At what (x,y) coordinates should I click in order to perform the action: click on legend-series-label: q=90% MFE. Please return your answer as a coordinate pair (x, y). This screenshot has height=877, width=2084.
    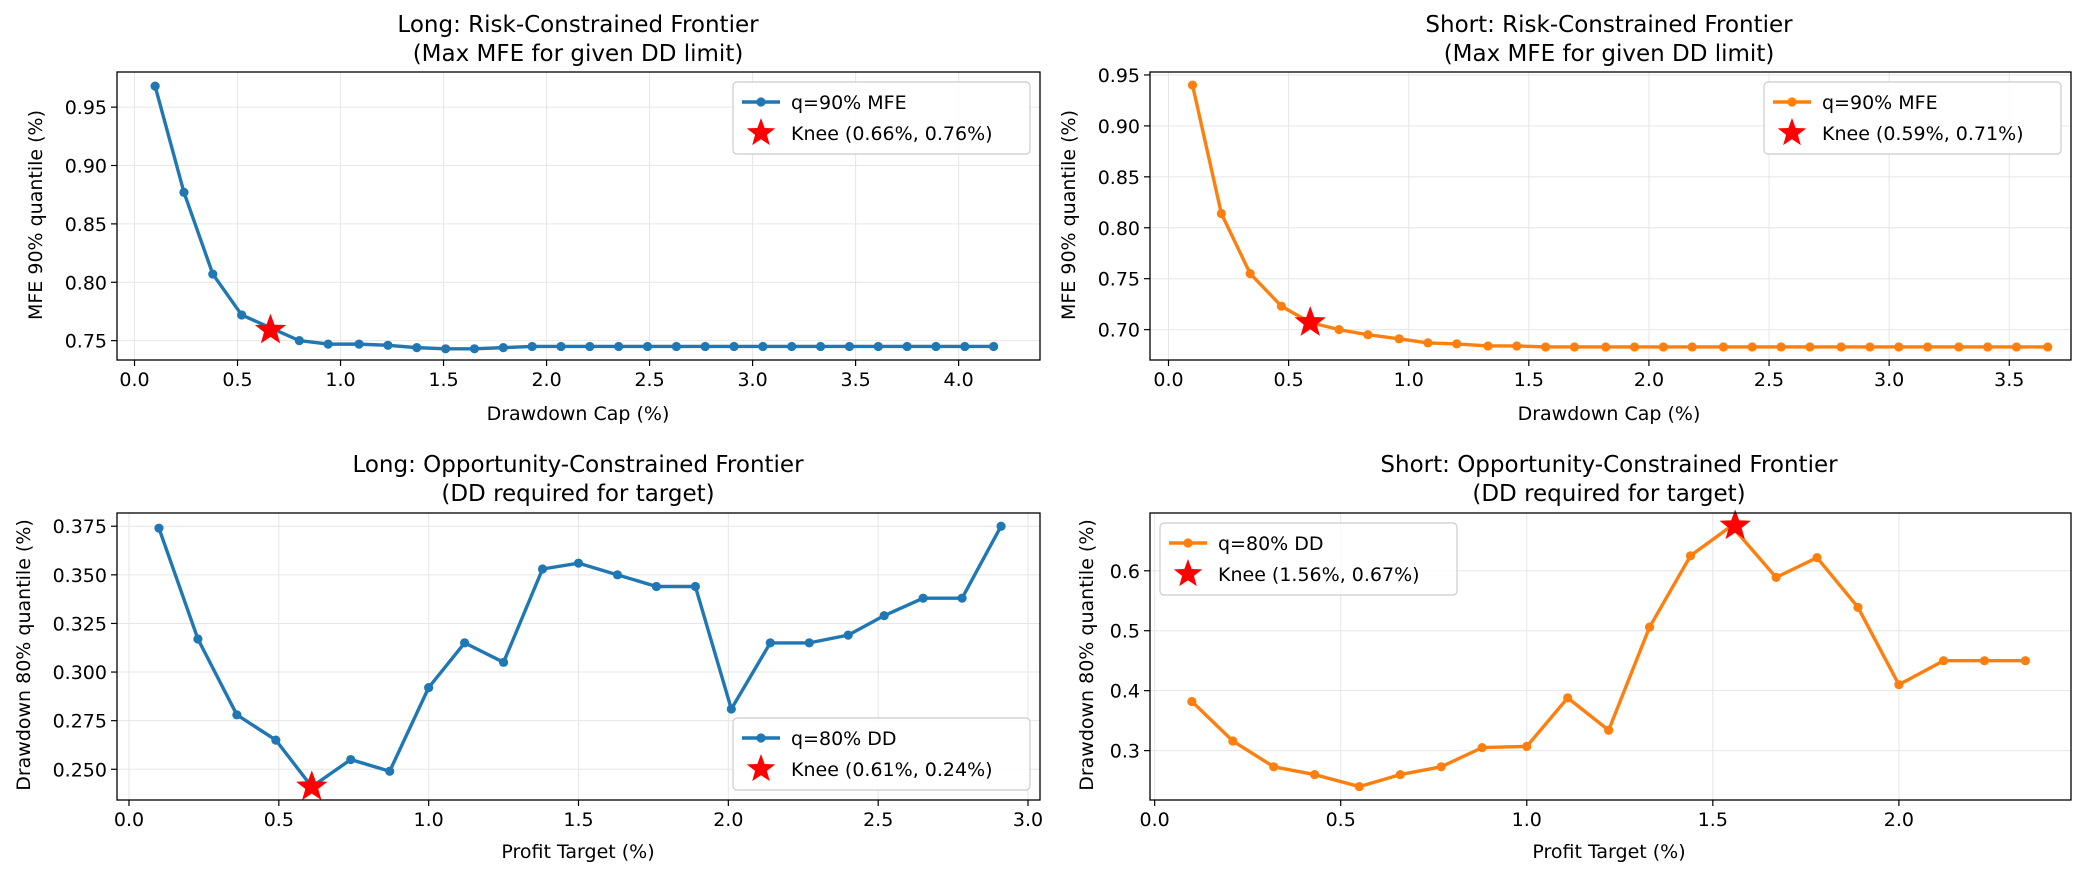
    Looking at the image, I should click on (1880, 103).